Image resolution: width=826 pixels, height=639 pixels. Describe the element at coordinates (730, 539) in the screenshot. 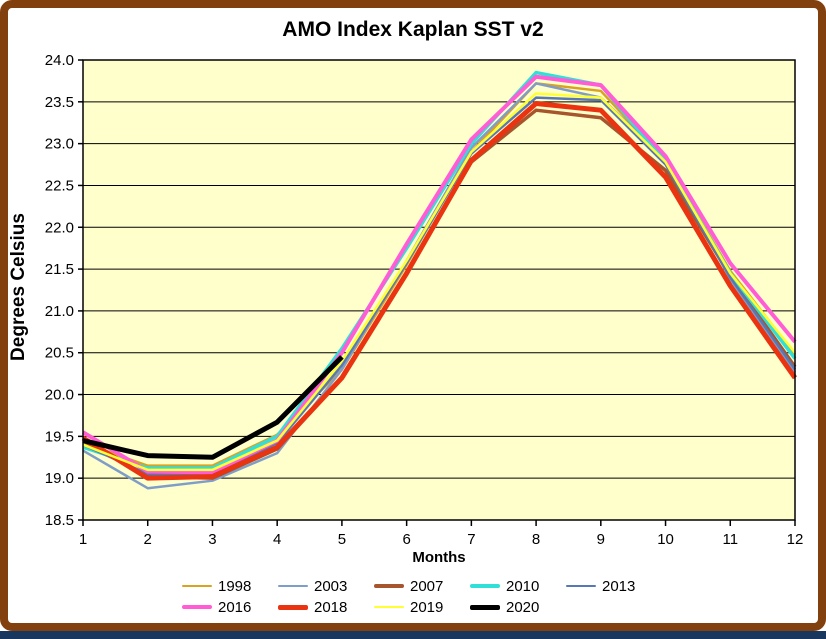

I see `x-tick-label: 11` at that location.